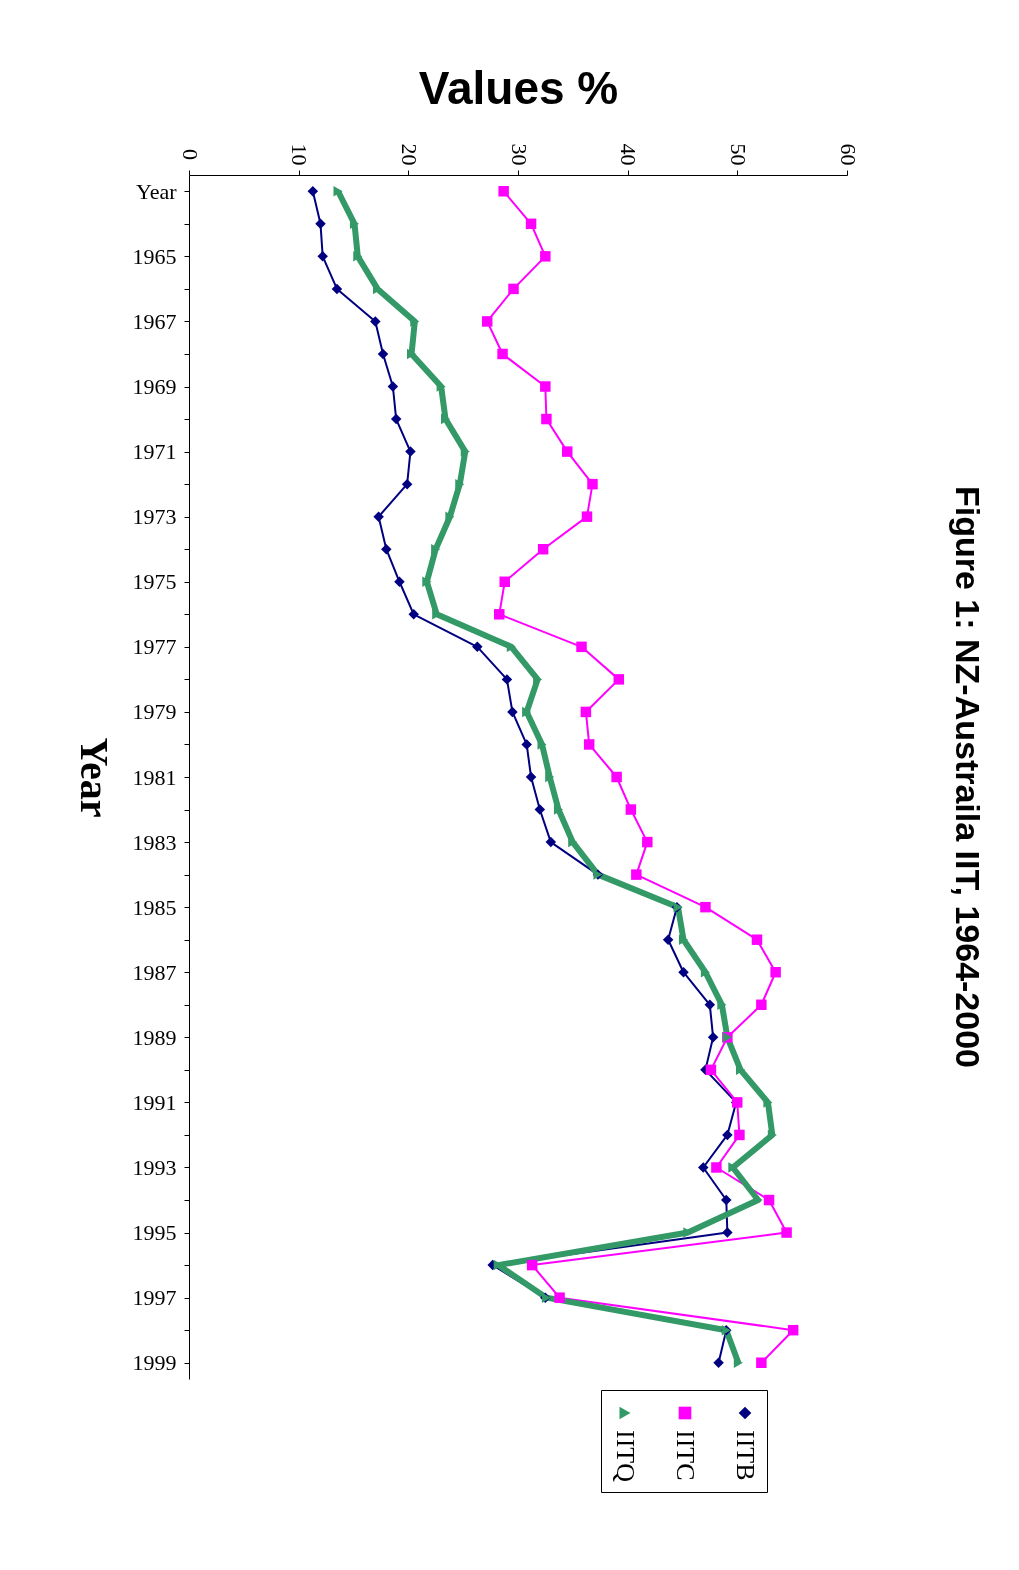  I want to click on y-tick-label: 1993, so click(154, 1167).